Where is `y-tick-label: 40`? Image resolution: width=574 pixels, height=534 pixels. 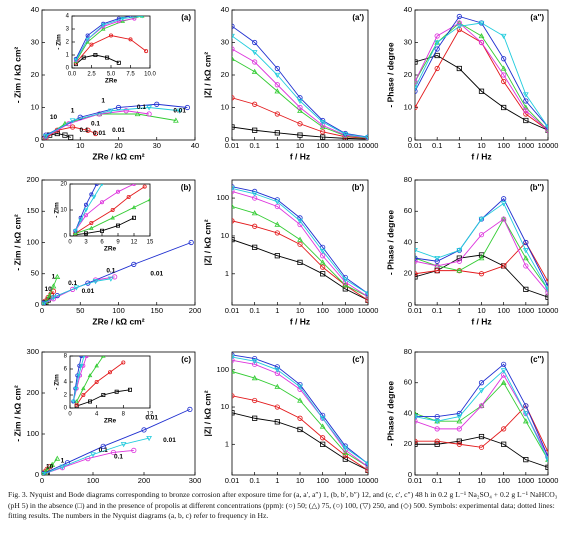 y-tick-label: 40 is located at coordinates (35, 9).